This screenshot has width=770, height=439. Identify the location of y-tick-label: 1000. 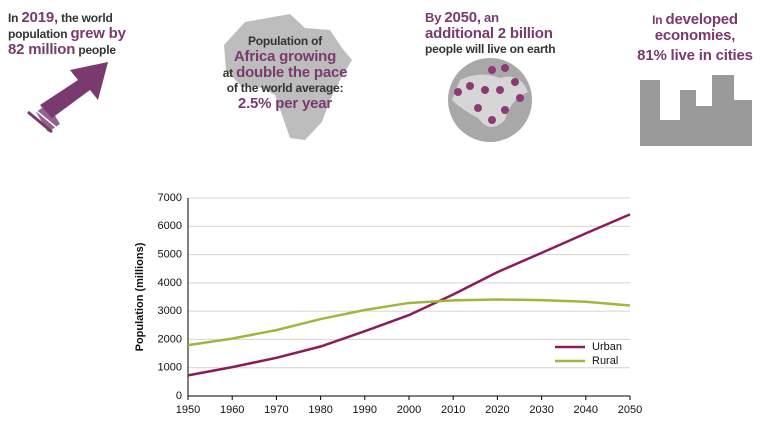
(170, 368).